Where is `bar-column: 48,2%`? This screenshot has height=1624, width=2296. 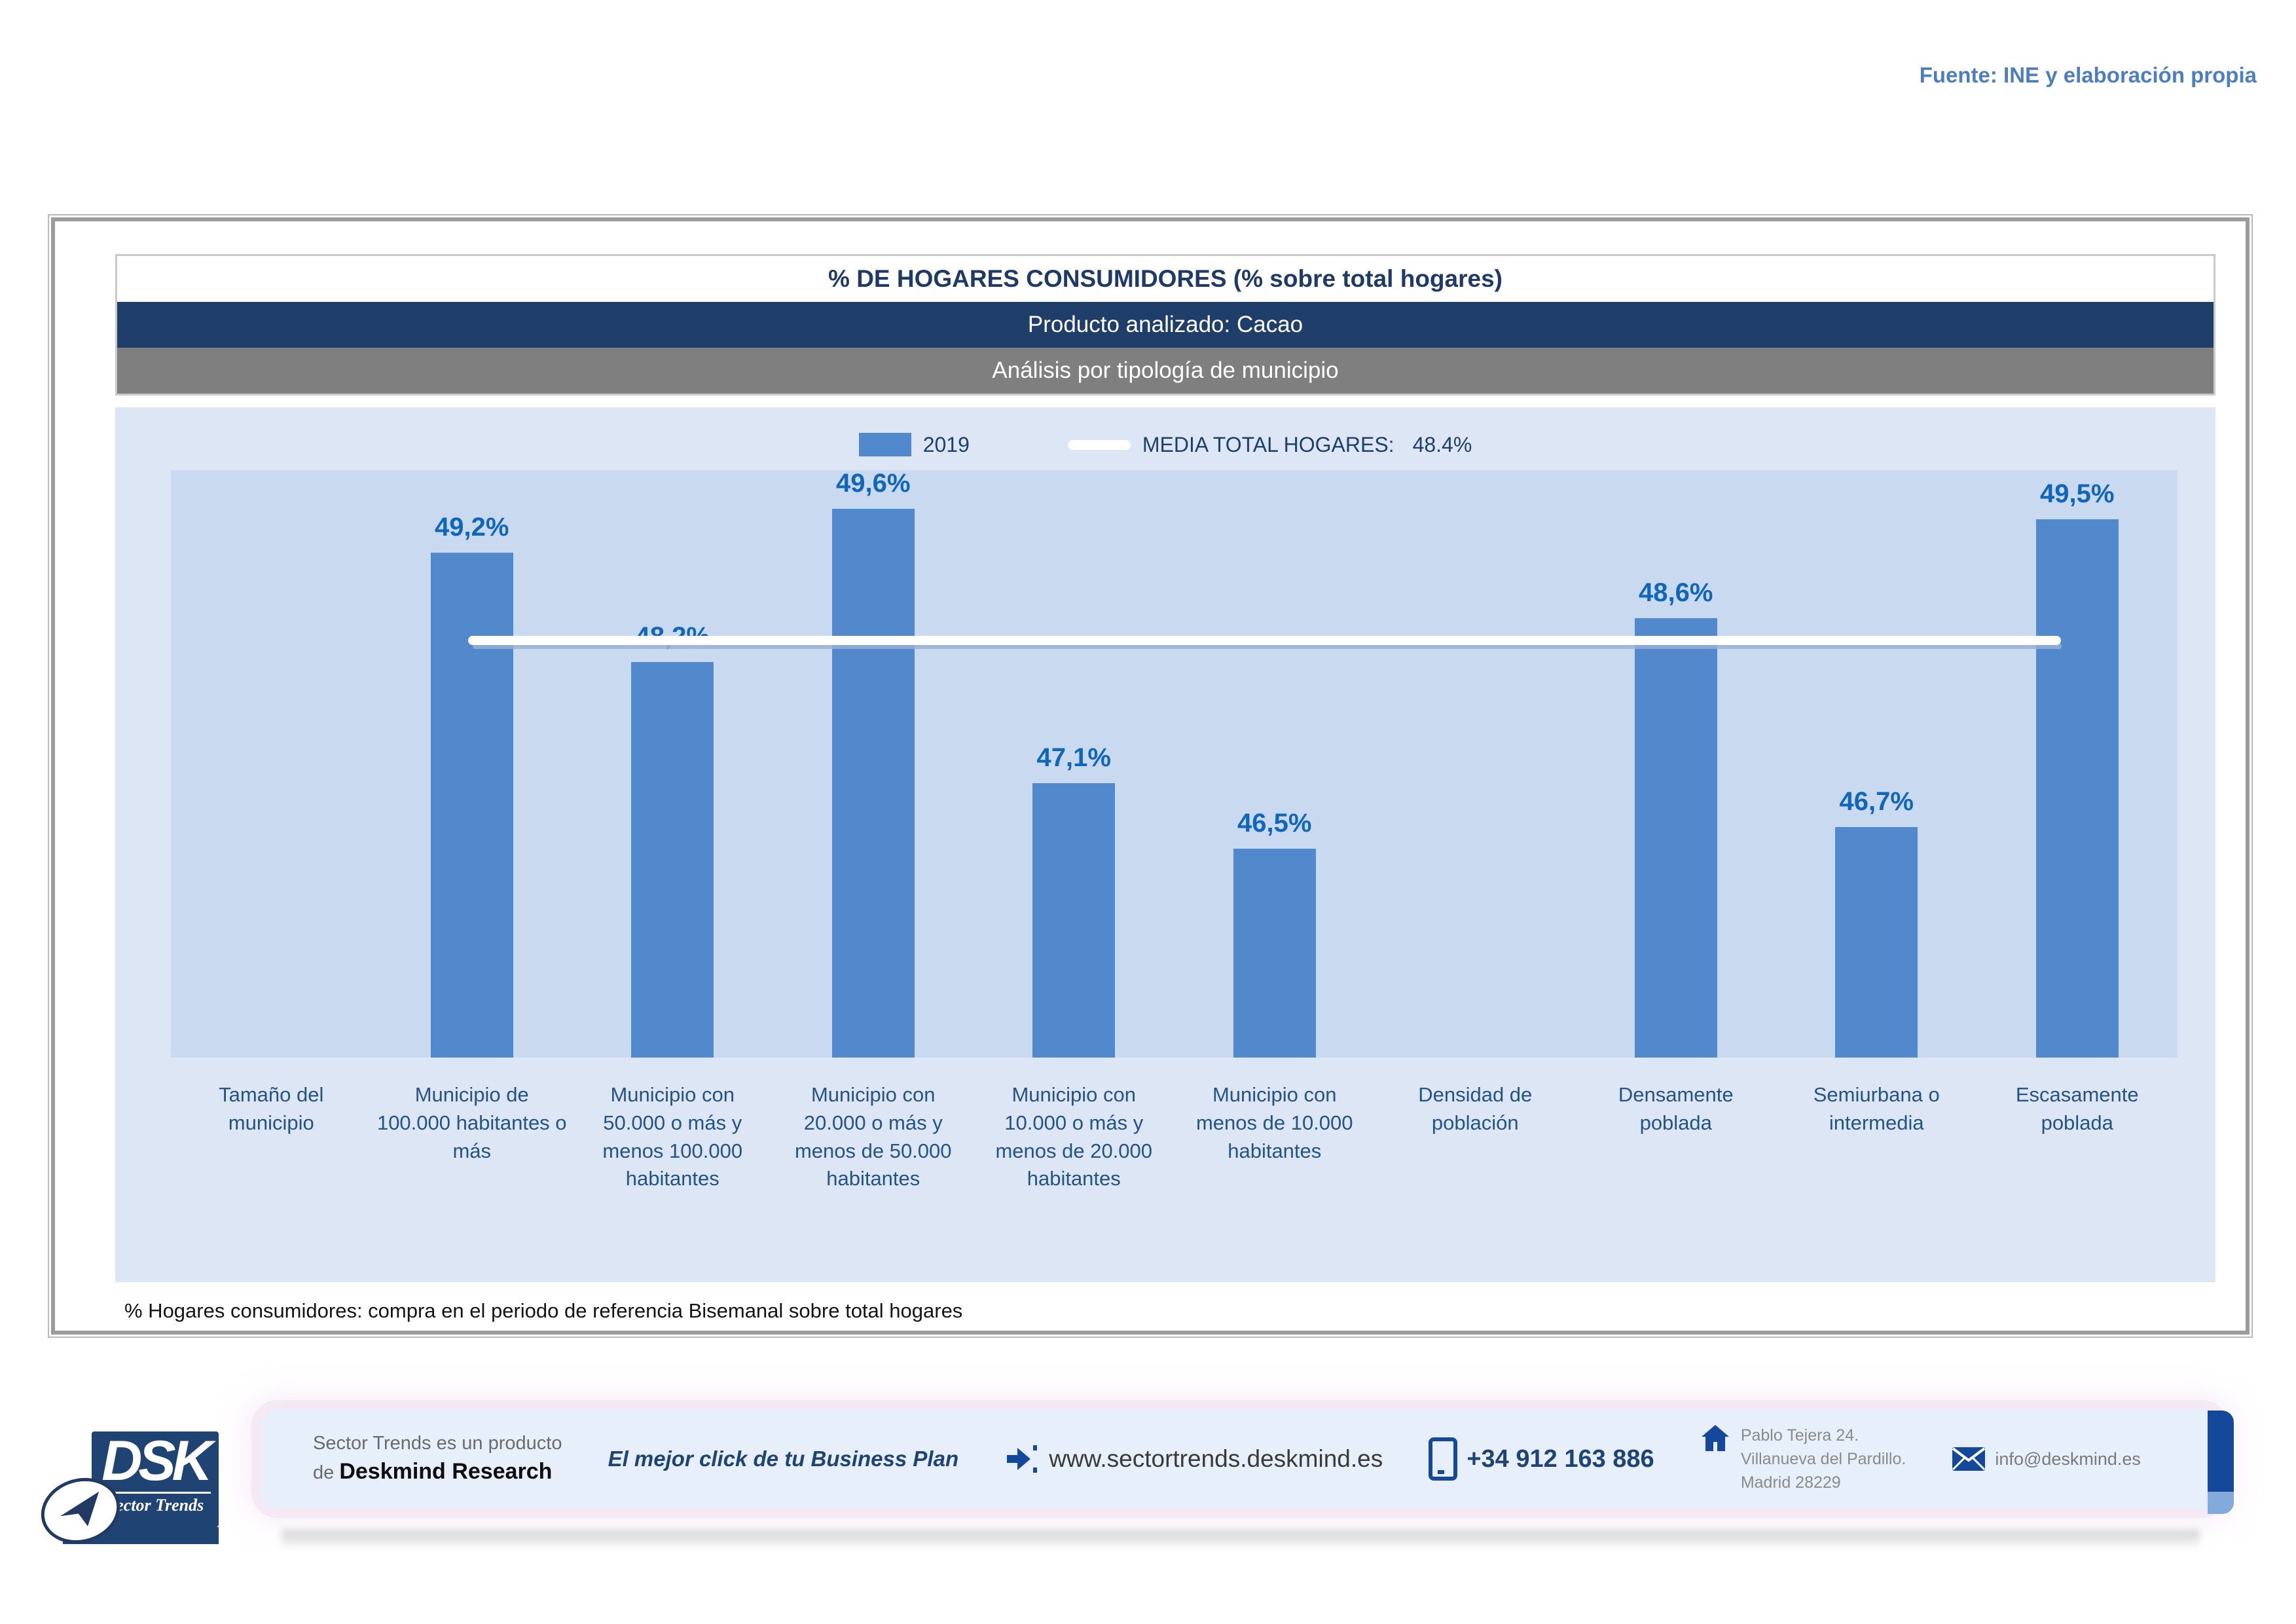
bar-column: 48,2% is located at coordinates (672, 764).